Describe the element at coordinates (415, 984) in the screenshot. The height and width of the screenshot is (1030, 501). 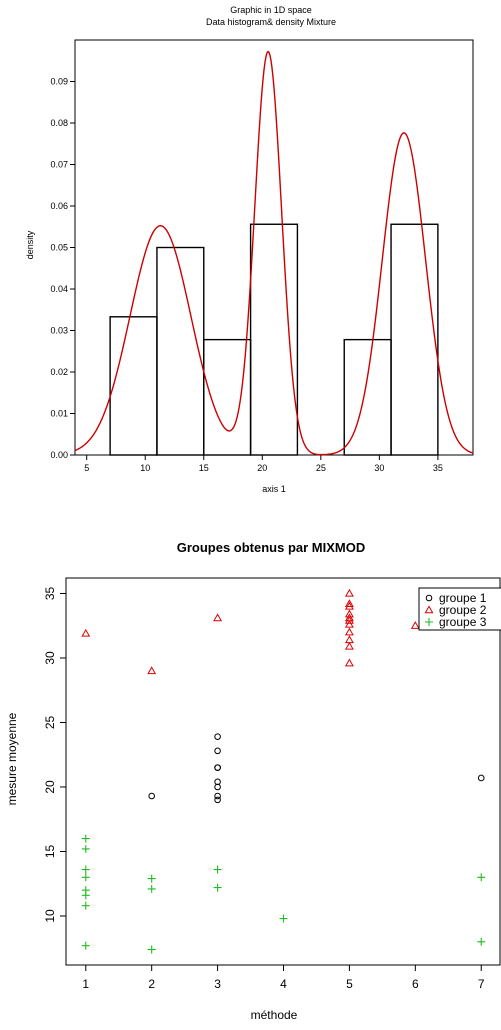
I see `x-tick-label-5: 6` at that location.